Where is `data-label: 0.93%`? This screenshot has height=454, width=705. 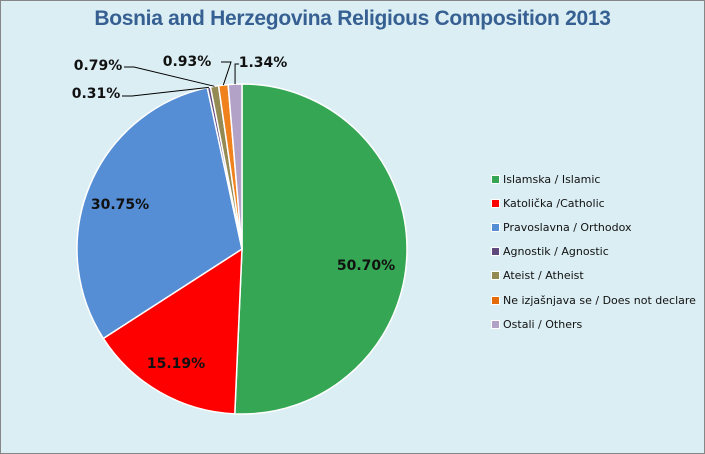 data-label: 0.93% is located at coordinates (187, 62).